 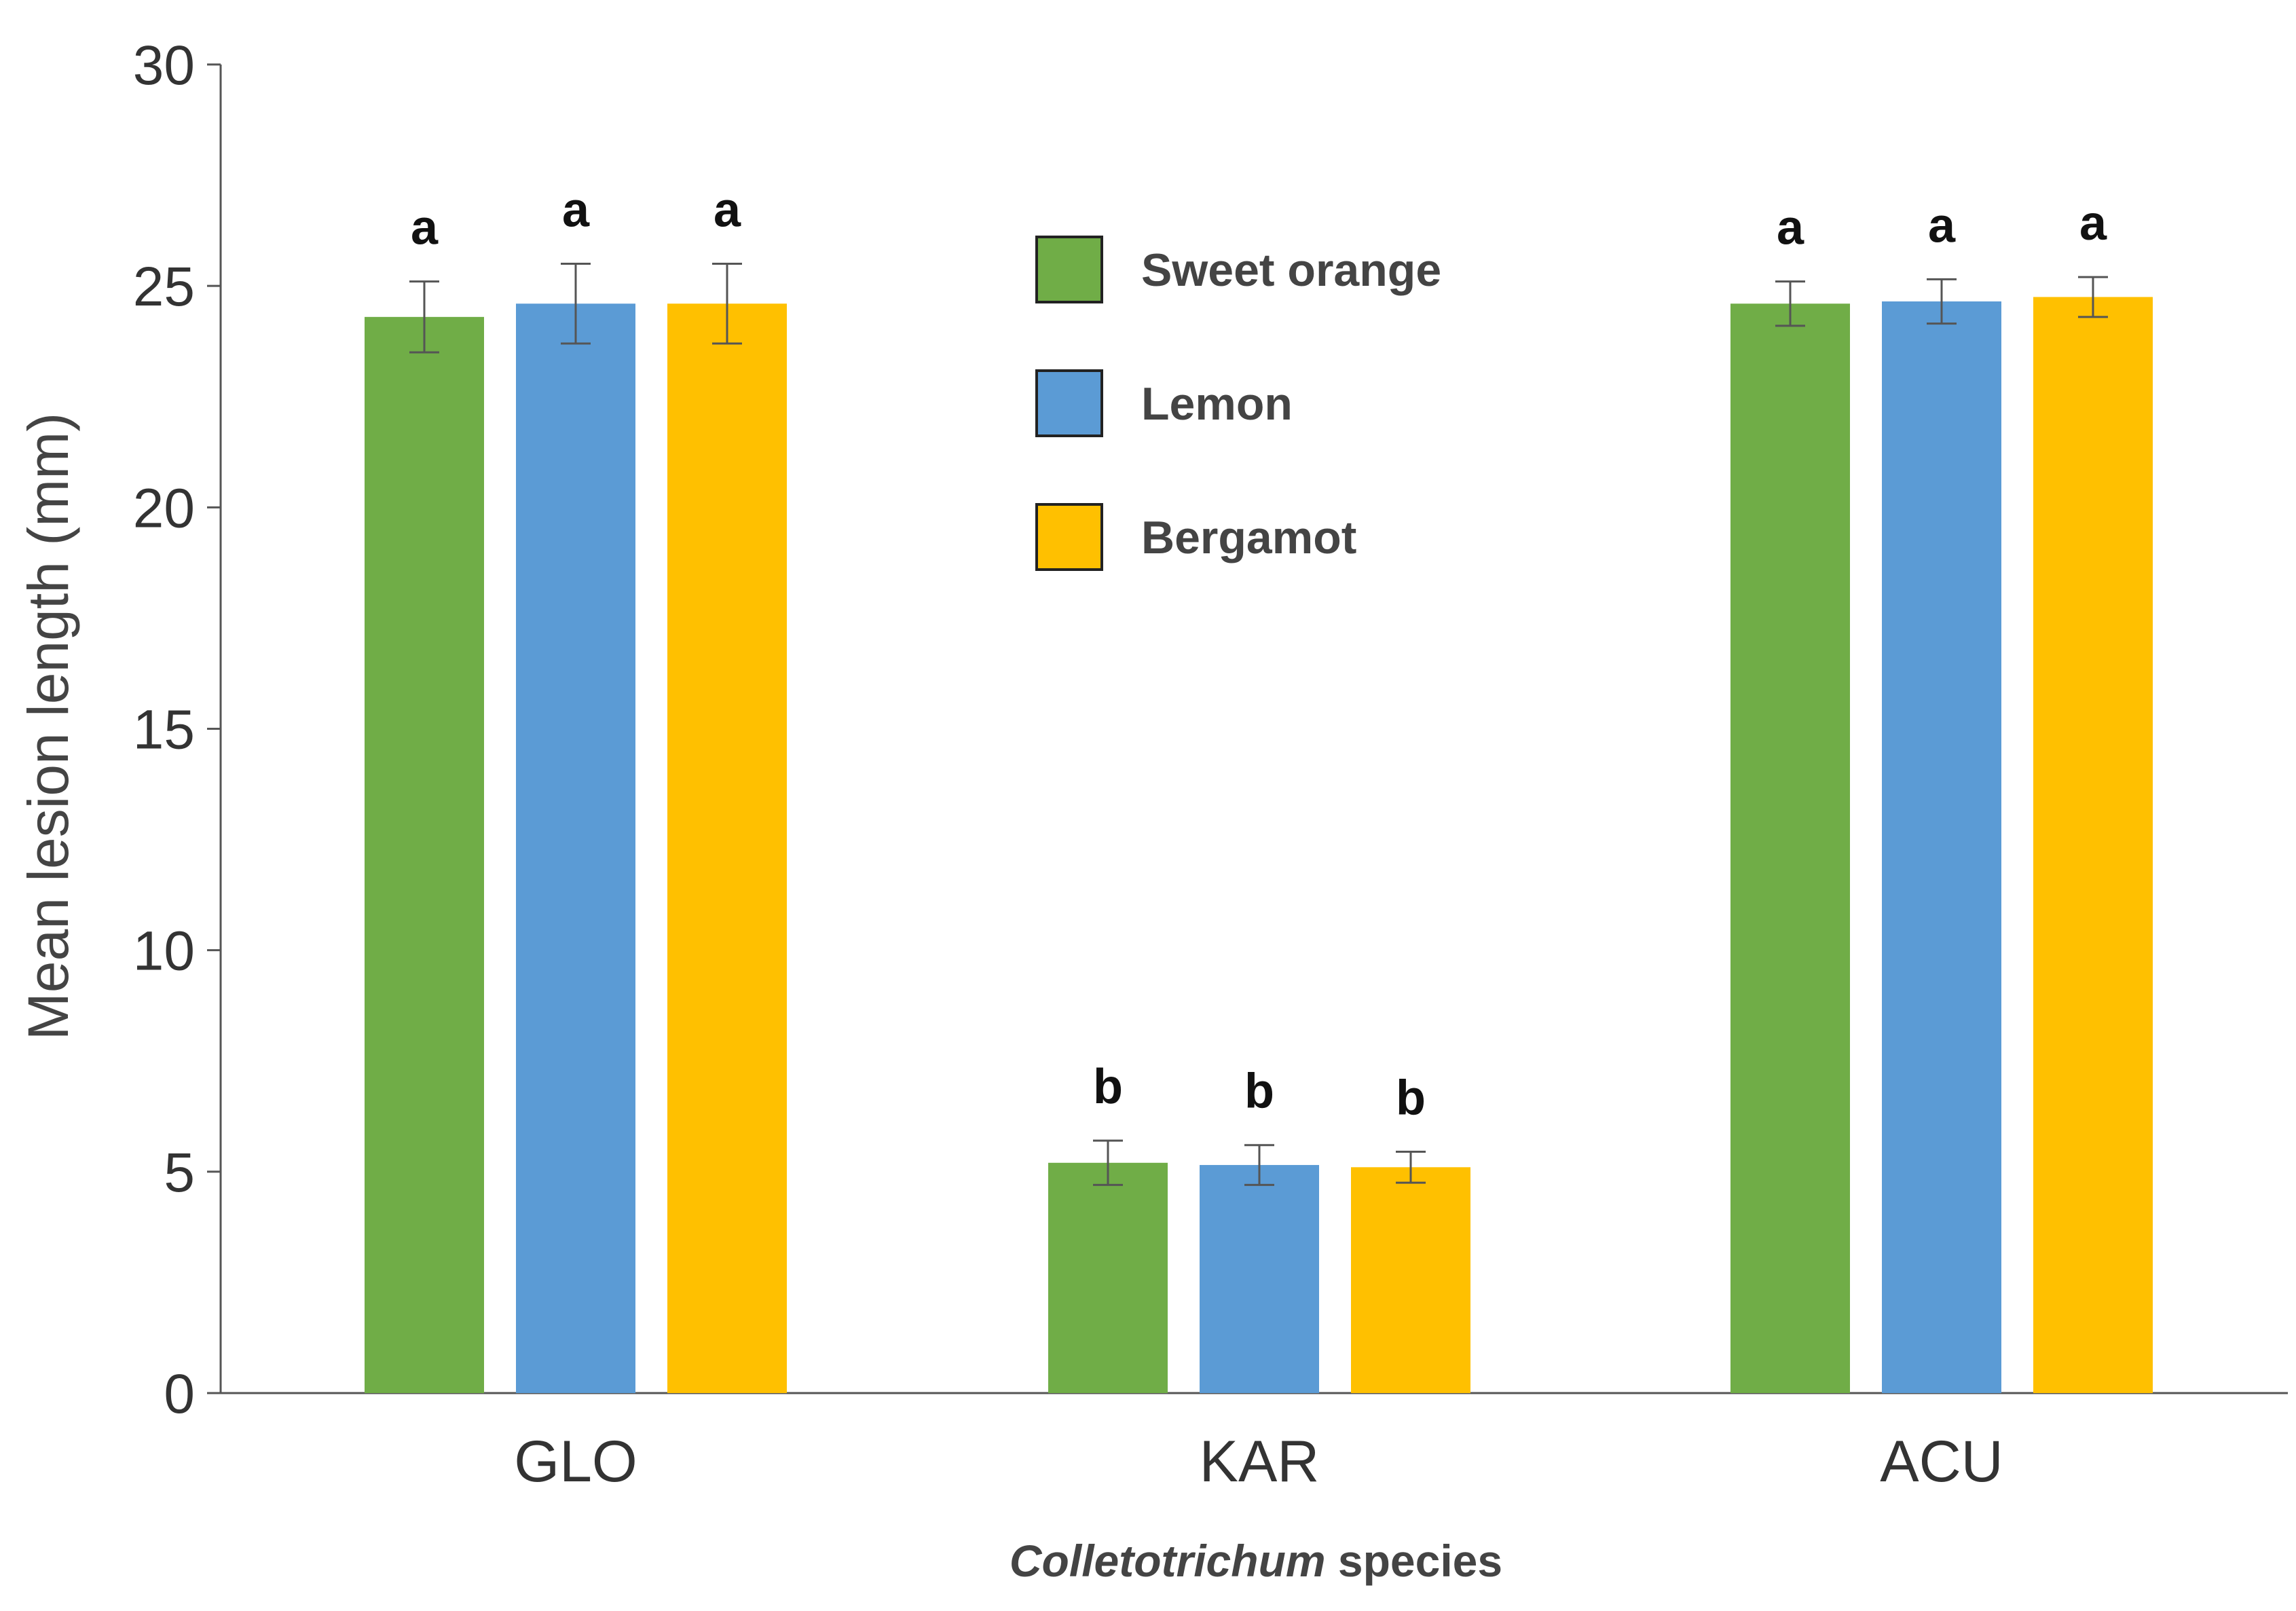 I want to click on x-tick-label: KAR, so click(x=1260, y=1461).